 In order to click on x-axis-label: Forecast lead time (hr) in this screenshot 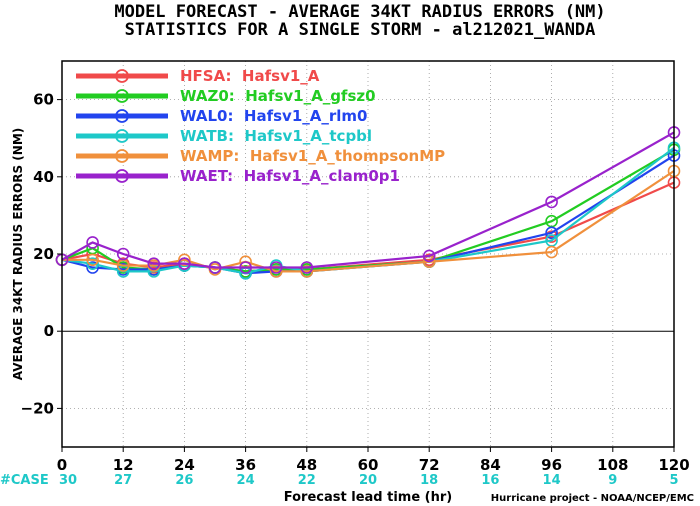, I will do `click(368, 497)`.